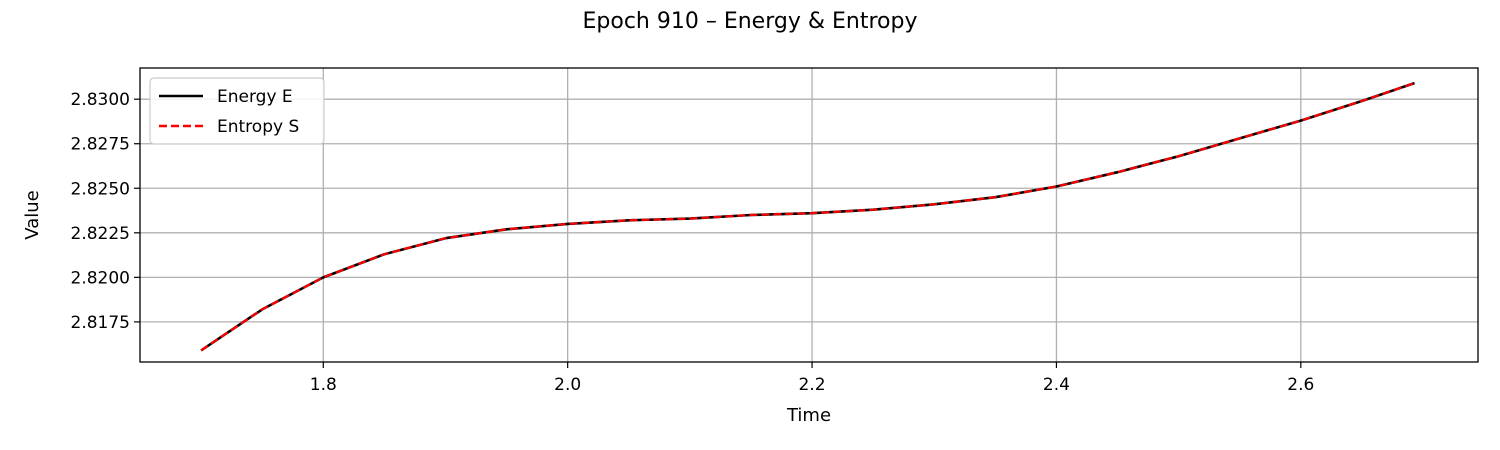  I want to click on y-tick-label: 2.8275, so click(100, 145).